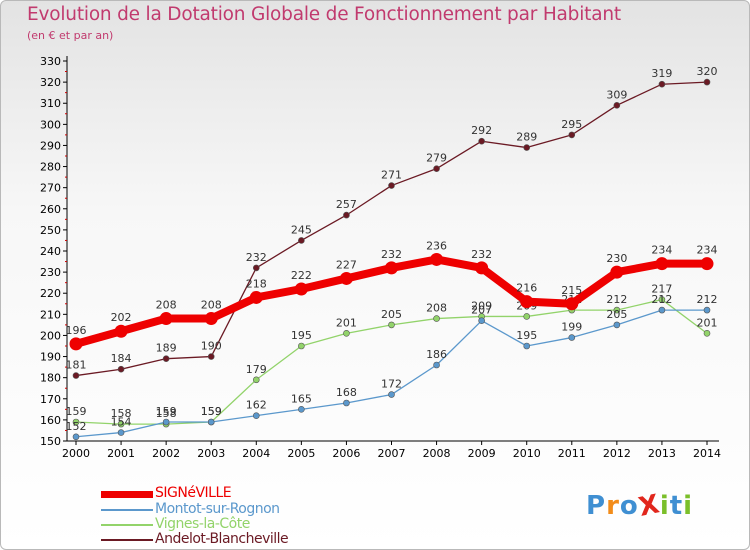 This screenshot has height=550, width=750. What do you see at coordinates (211, 453) in the screenshot?
I see `x-tick-label-2003: 2003` at bounding box center [211, 453].